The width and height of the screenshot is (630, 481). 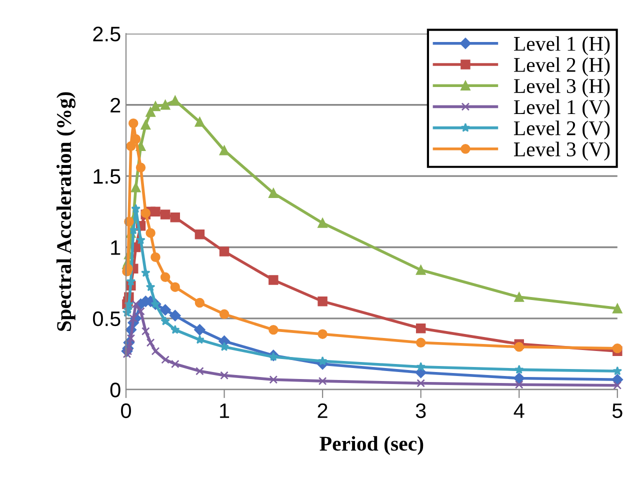 What do you see at coordinates (106, 318) in the screenshot?
I see `y-tick-label: 0.5` at bounding box center [106, 318].